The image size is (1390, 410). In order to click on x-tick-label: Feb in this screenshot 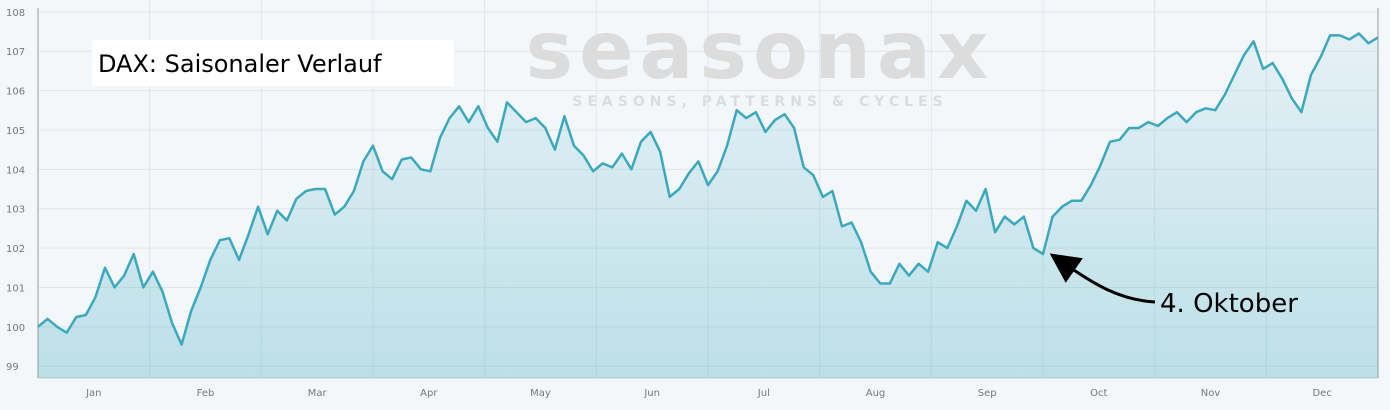, I will do `click(206, 393)`.